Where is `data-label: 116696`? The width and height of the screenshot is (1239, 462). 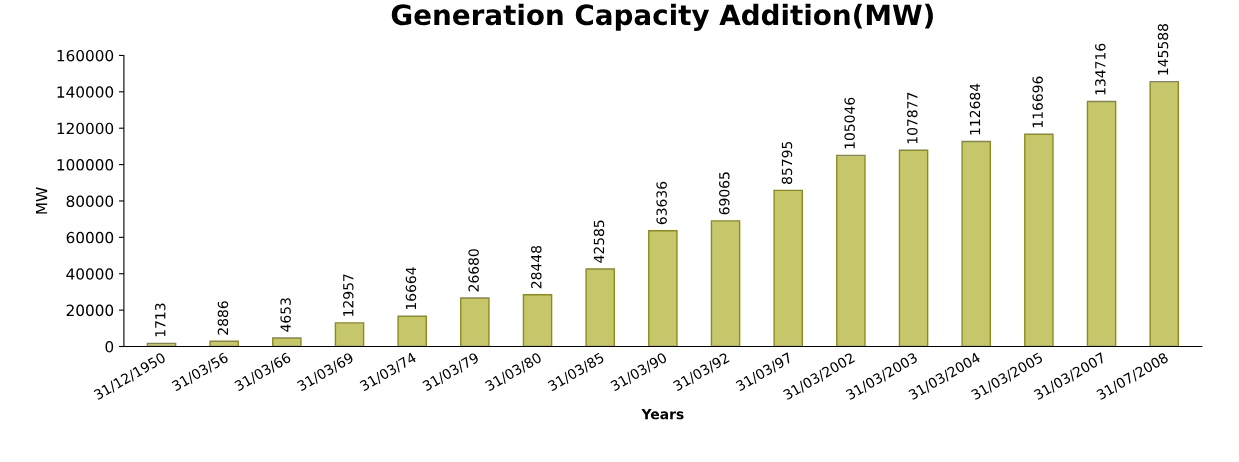
data-label: 116696 is located at coordinates (1037, 102).